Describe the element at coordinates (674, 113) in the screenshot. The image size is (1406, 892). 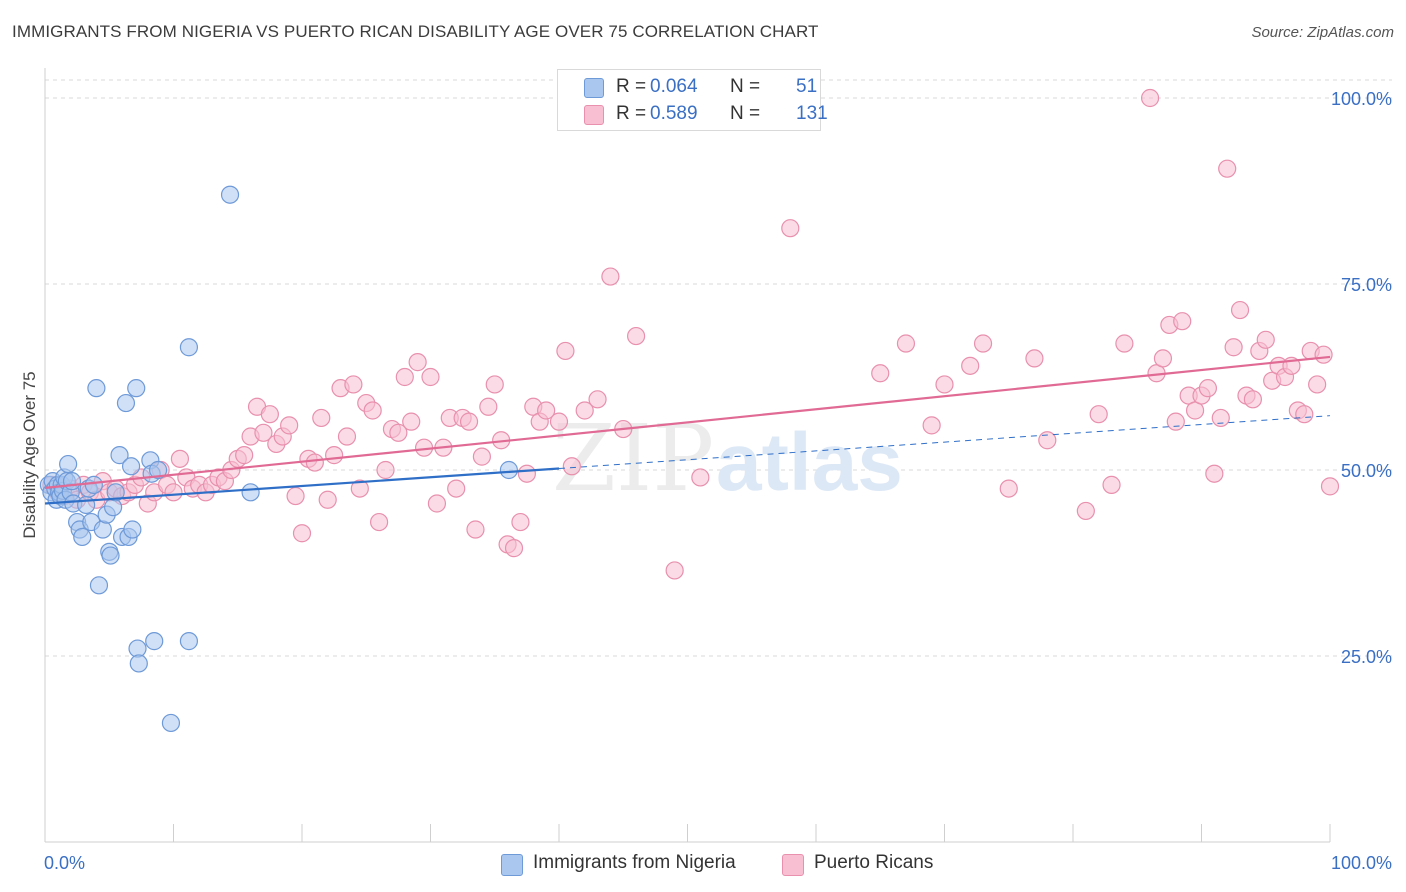
I see `r-value: 0.589` at that location.